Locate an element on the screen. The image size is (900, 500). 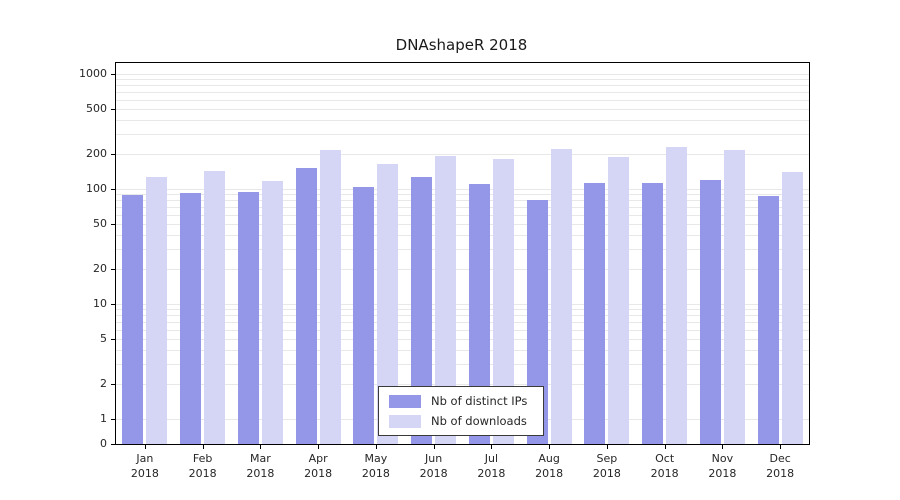
y-tick-label: 20 is located at coordinates (100, 269).